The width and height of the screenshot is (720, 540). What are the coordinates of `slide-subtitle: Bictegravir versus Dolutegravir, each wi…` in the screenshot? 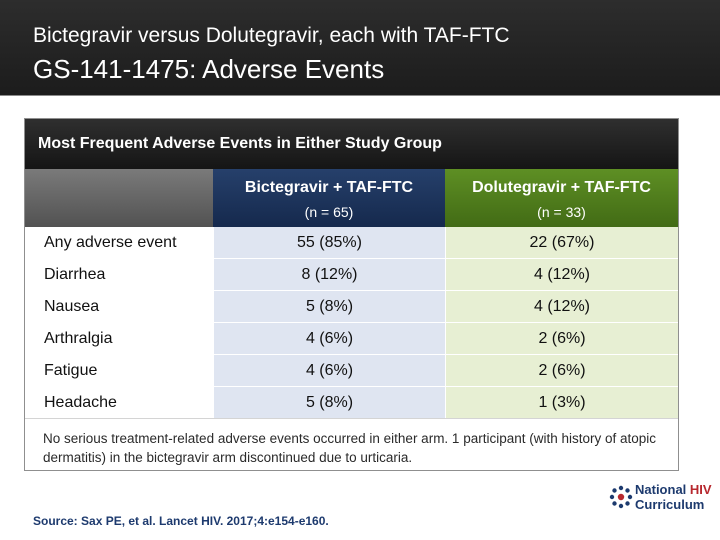 It's located at (271, 35).